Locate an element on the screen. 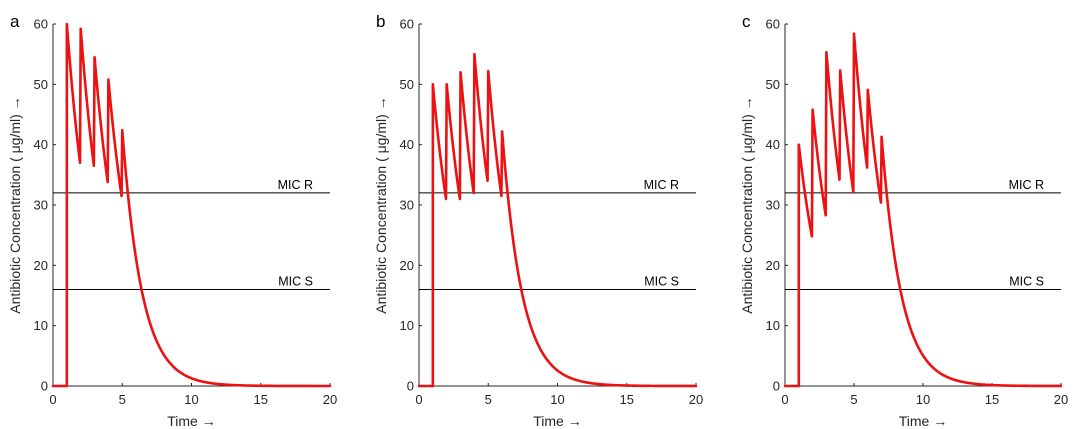 The height and width of the screenshot is (429, 1077). panel-letter: c is located at coordinates (746, 21).